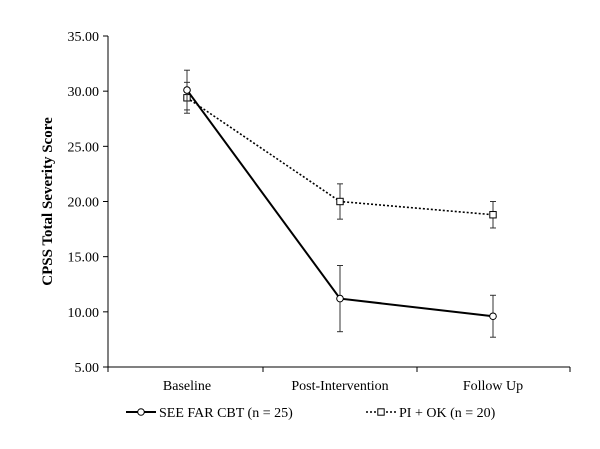 The image size is (600, 449). Describe the element at coordinates (84, 37) in the screenshot. I see `y-tick-label: 35.00` at that location.